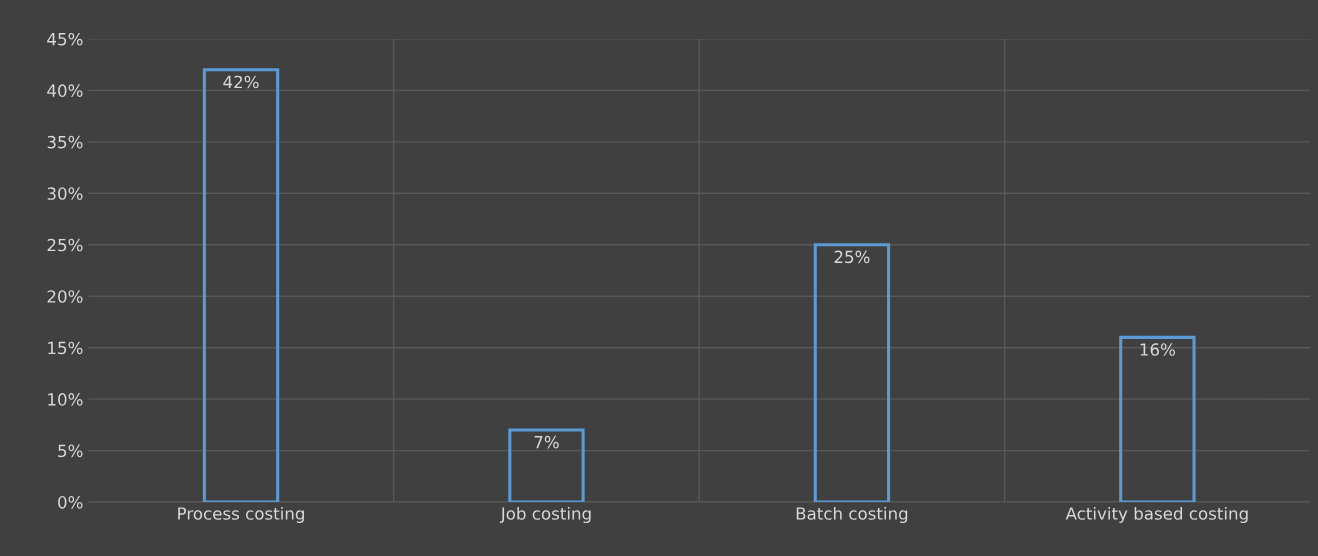  What do you see at coordinates (241, 515) in the screenshot?
I see `x-tick-label: Process costing` at bounding box center [241, 515].